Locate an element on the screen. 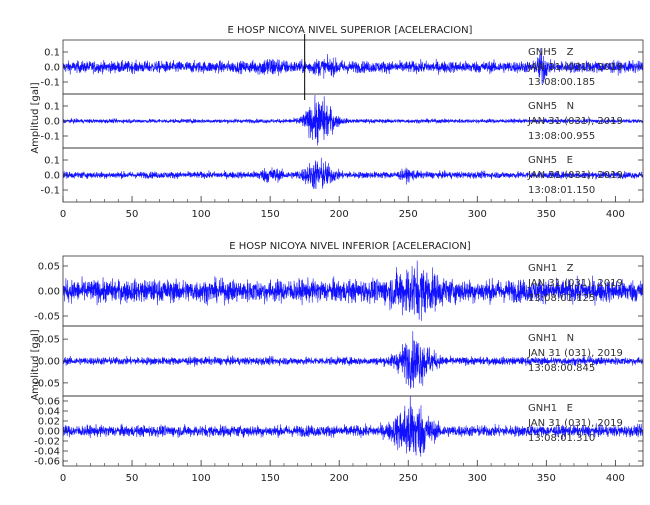  y-tick-label: -0.06 is located at coordinates (47, 462).